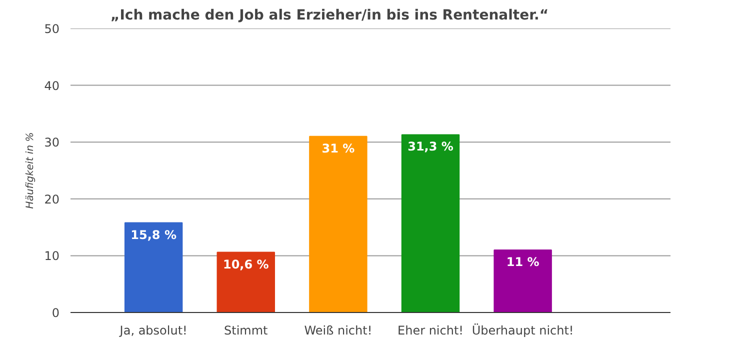  What do you see at coordinates (52, 199) in the screenshot?
I see `y-tick-label: 20` at bounding box center [52, 199].